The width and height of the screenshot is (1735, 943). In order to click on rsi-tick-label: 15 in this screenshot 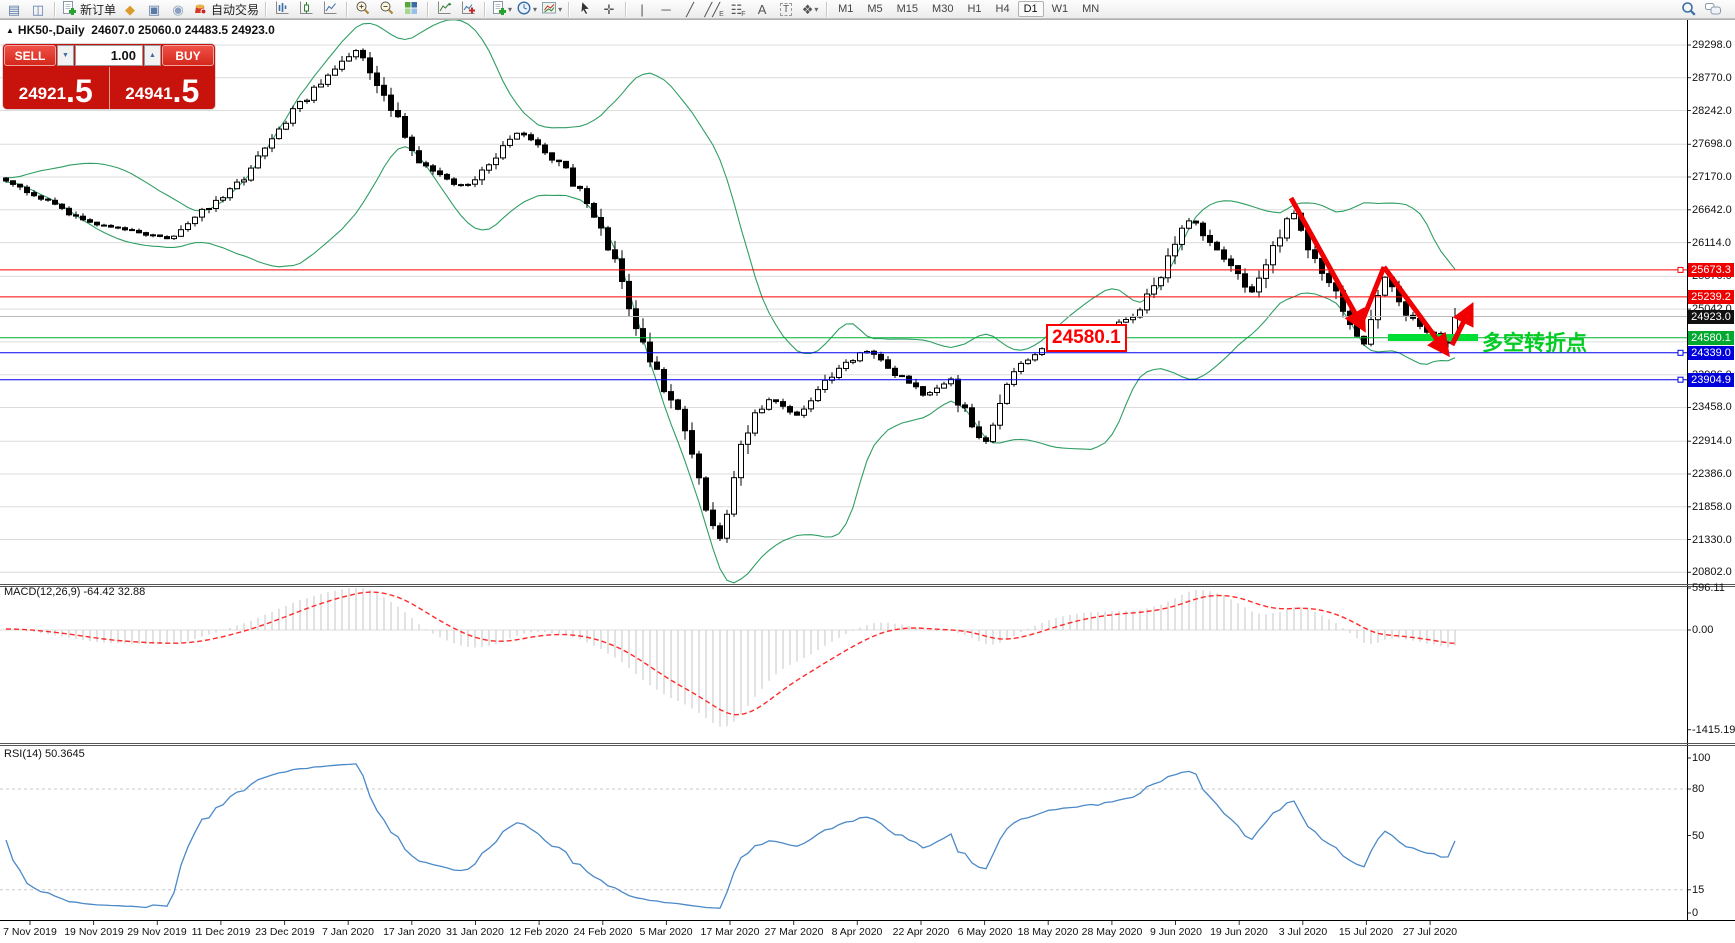, I will do `click(1698, 890)`.